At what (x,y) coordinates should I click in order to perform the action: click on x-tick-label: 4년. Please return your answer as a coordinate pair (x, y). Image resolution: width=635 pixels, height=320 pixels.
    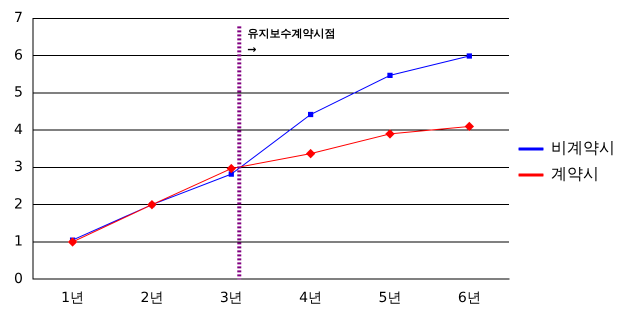
    Looking at the image, I should click on (310, 298).